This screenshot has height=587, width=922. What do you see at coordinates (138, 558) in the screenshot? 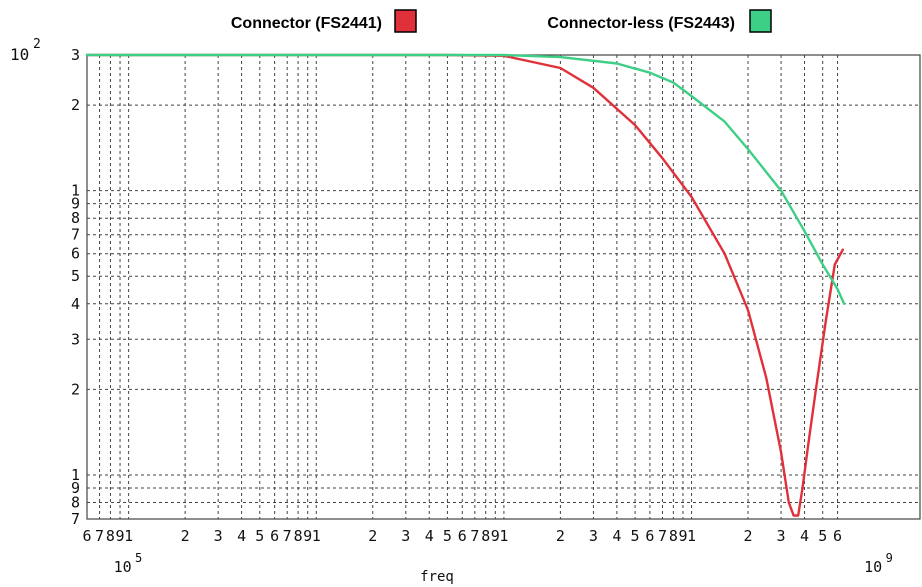
I see `x-decade-exponent: 5` at bounding box center [138, 558].